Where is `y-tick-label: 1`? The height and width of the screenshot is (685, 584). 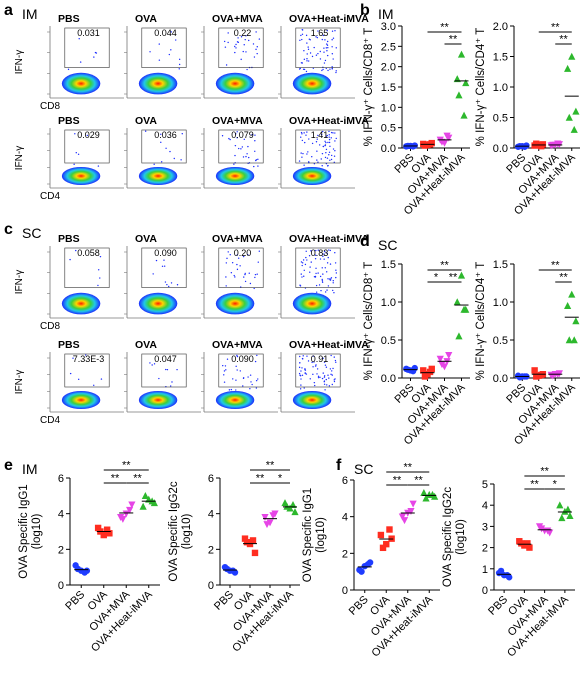
y-tick-label: 1 is located at coordinates (485, 570).